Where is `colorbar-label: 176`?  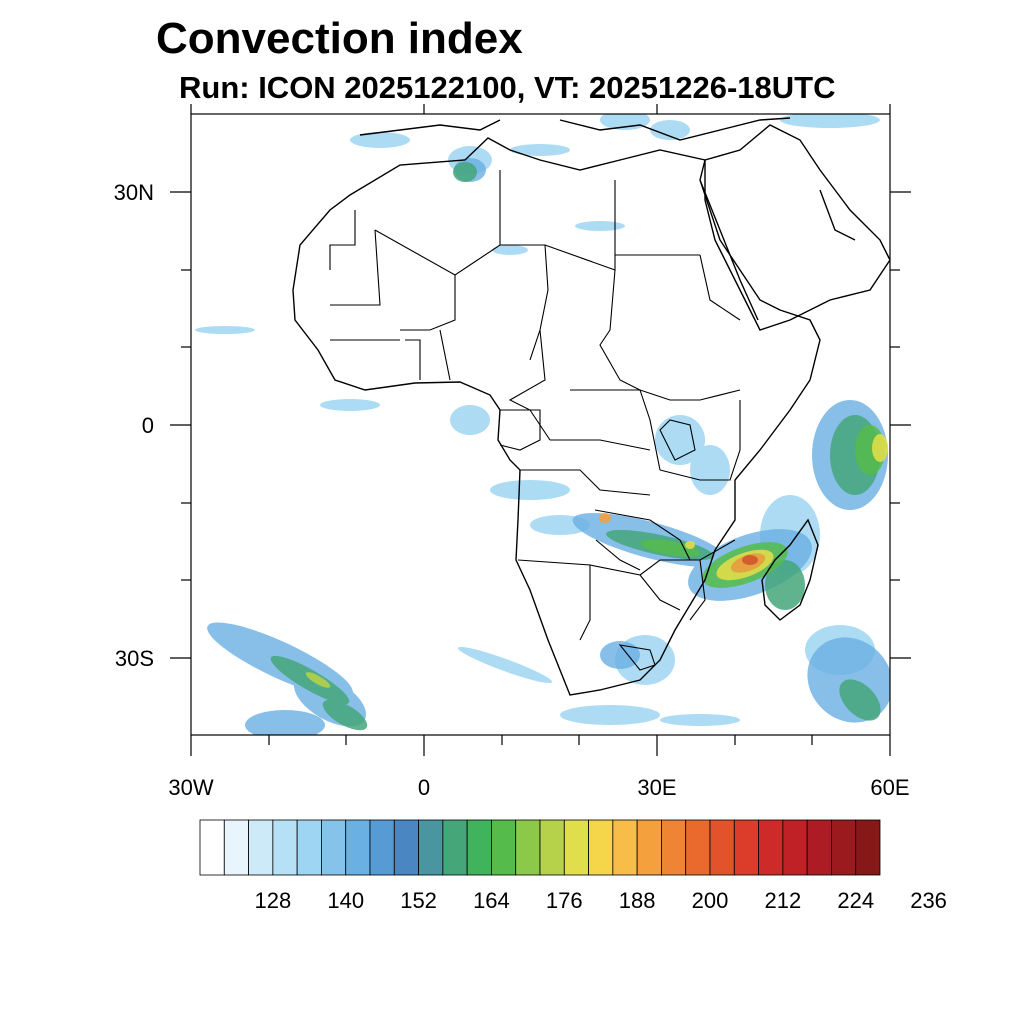 colorbar-label: 176 is located at coordinates (564, 900).